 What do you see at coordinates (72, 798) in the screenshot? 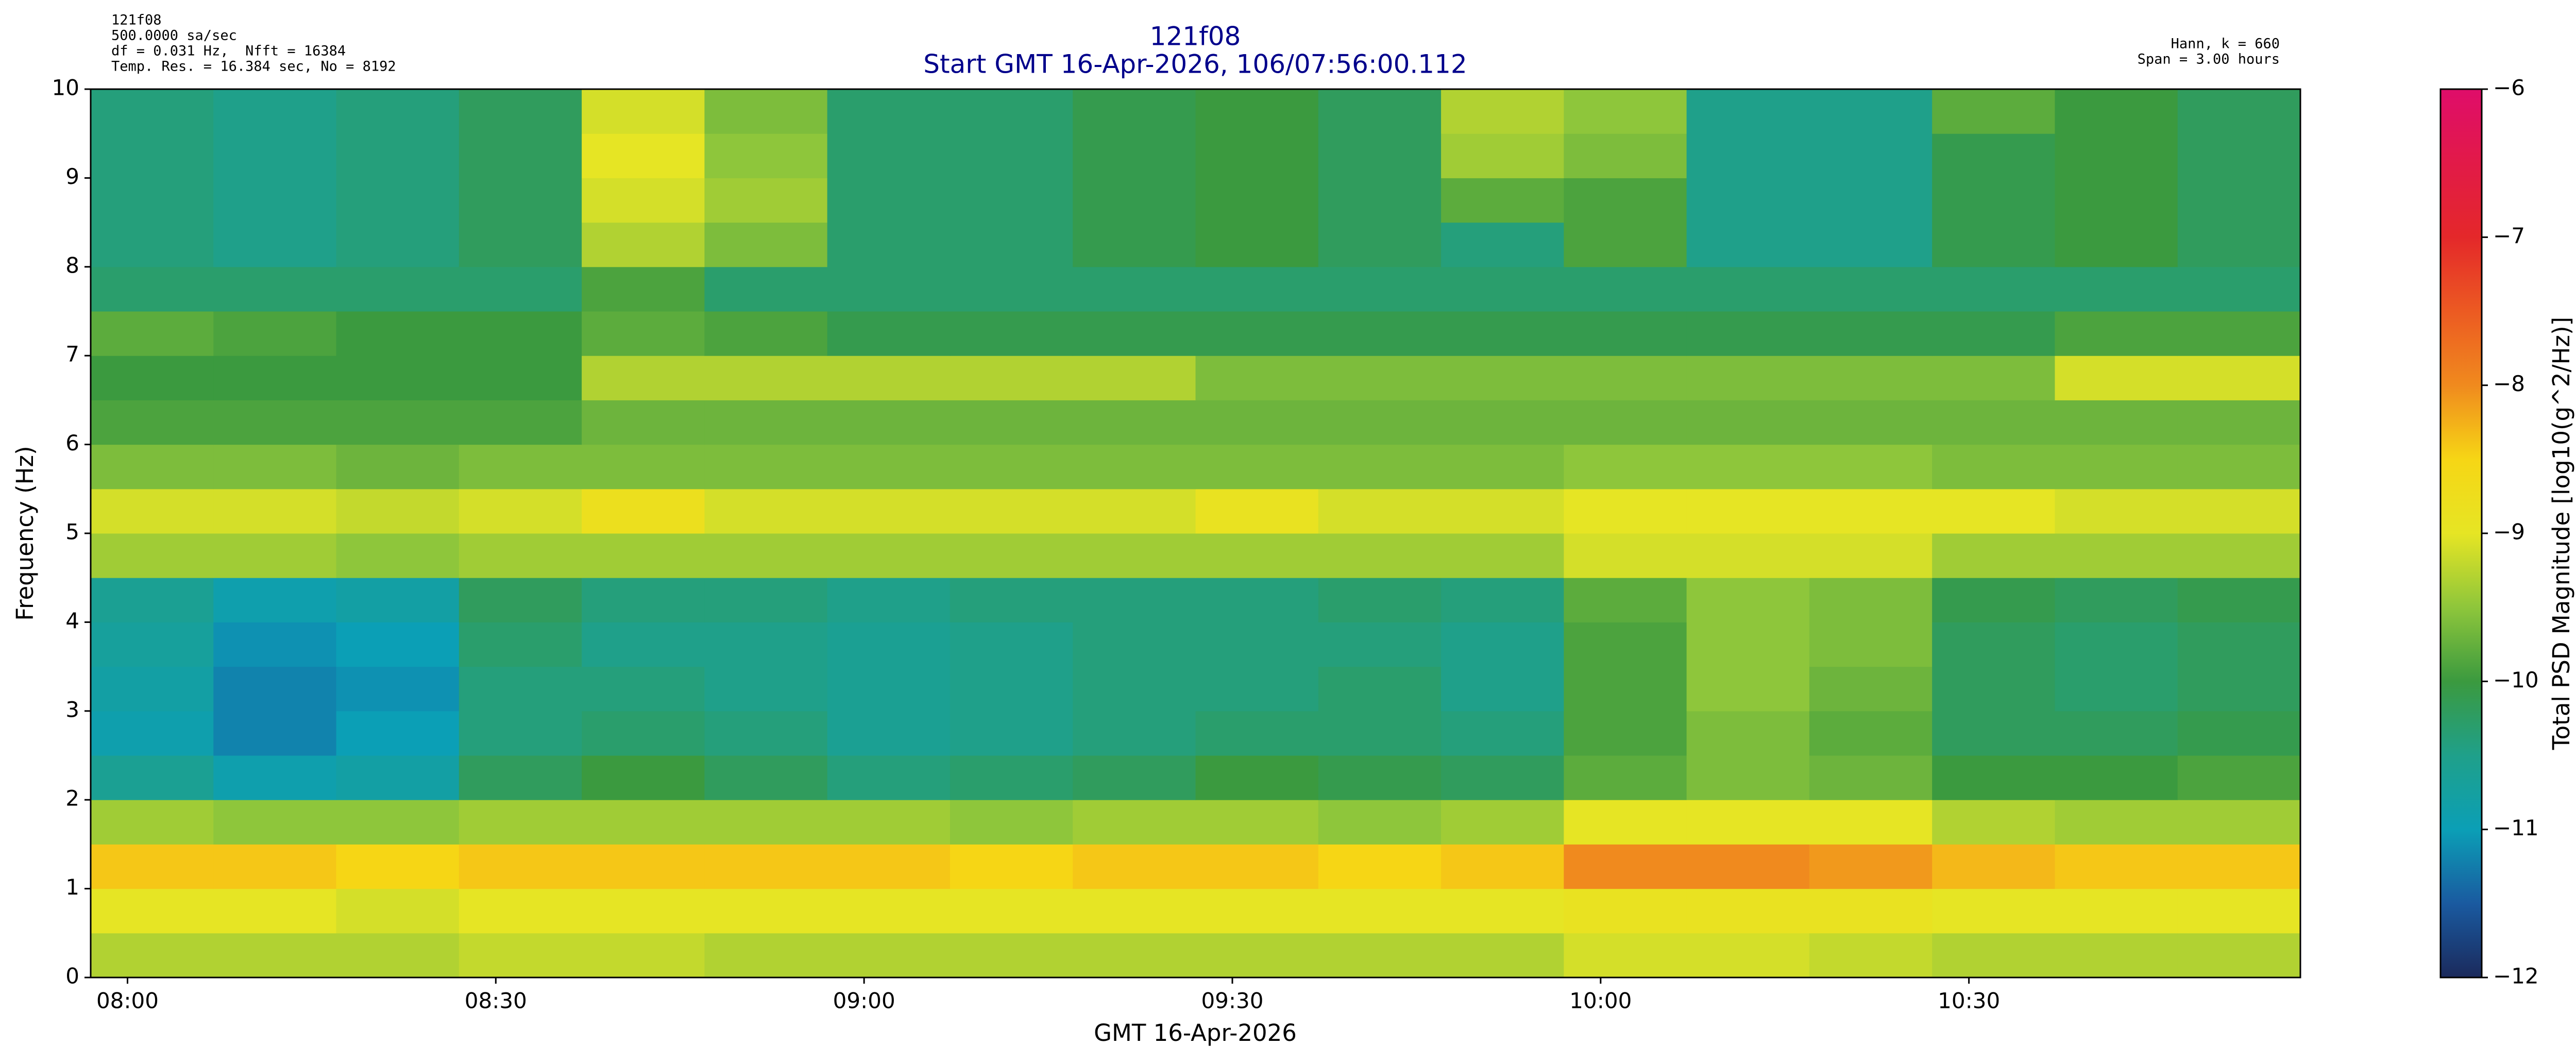
I see `y-tick-label: 2` at bounding box center [72, 798].